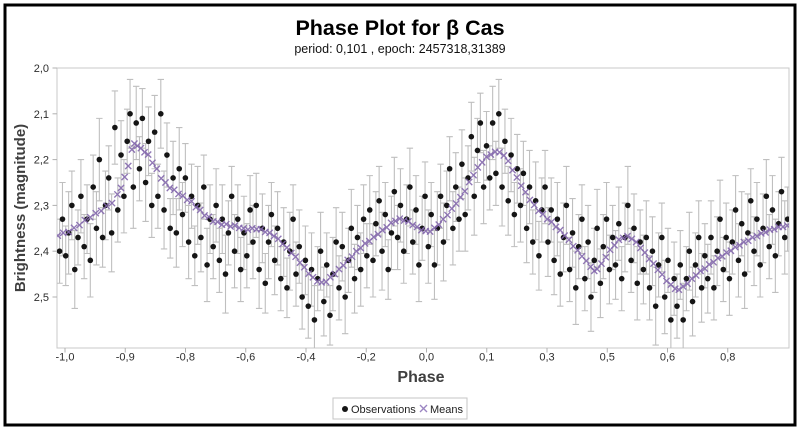  I want to click on legend-means-label: Means, so click(447, 410).